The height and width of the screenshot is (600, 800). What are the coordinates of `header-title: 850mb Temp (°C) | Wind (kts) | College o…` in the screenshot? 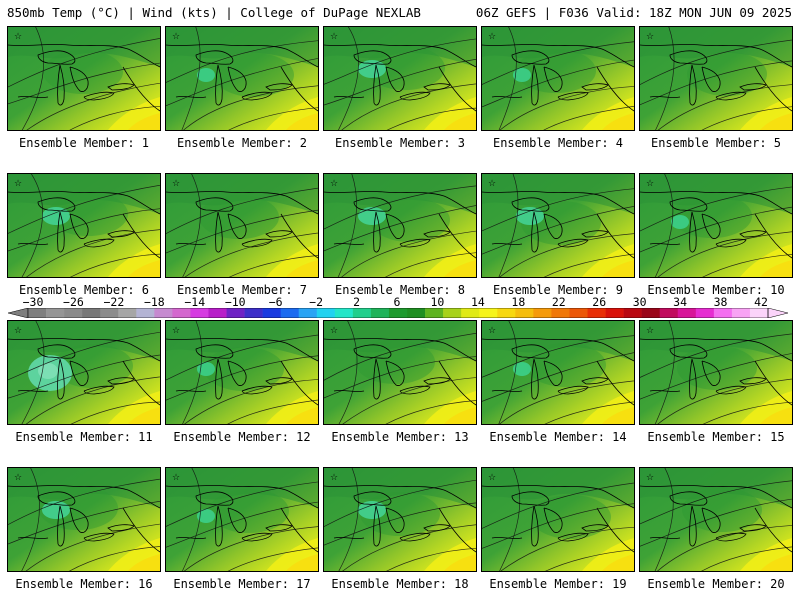 It's located at (214, 12).